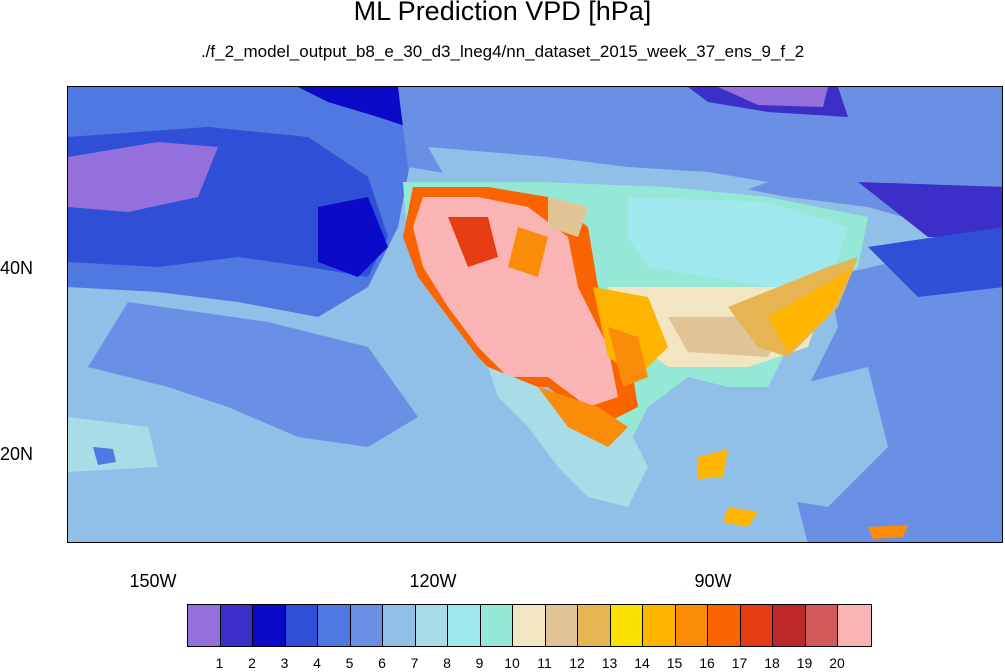 The image size is (1005, 672). I want to click on colorbar-tick-label: 6, so click(382, 663).